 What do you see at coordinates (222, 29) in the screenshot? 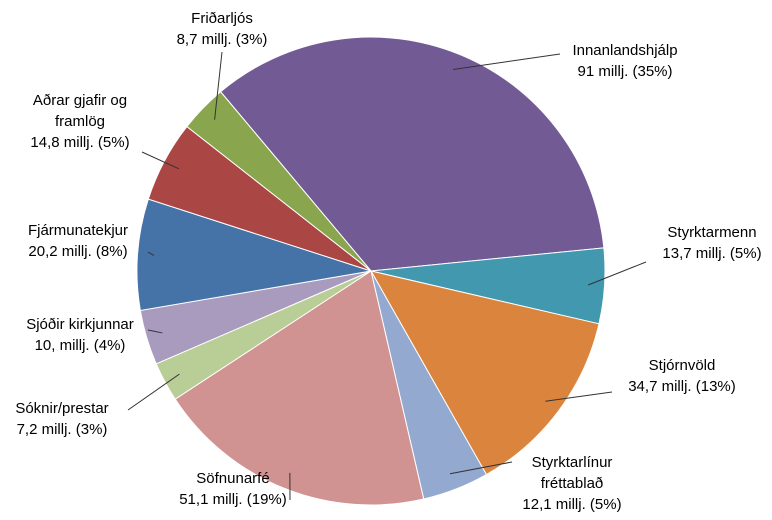
I see `slice-label: Friðarljós 8,7 millj. (3%)` at bounding box center [222, 29].